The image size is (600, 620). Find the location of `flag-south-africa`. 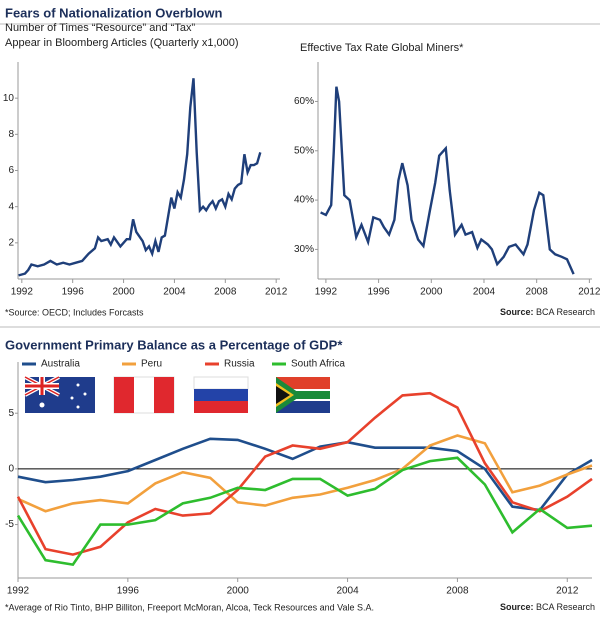

flag-south-africa is located at coordinates (303, 395).